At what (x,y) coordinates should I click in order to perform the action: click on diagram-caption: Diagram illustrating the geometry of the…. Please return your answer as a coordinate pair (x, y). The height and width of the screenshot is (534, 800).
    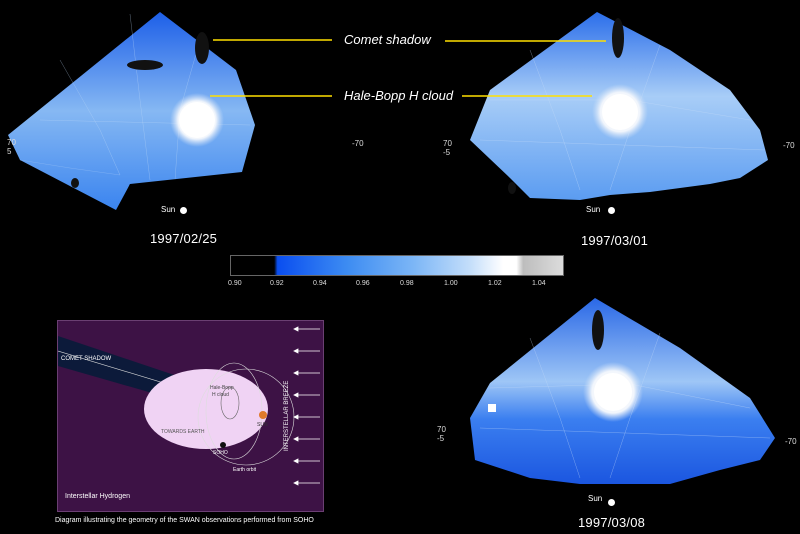
    Looking at the image, I should click on (184, 520).